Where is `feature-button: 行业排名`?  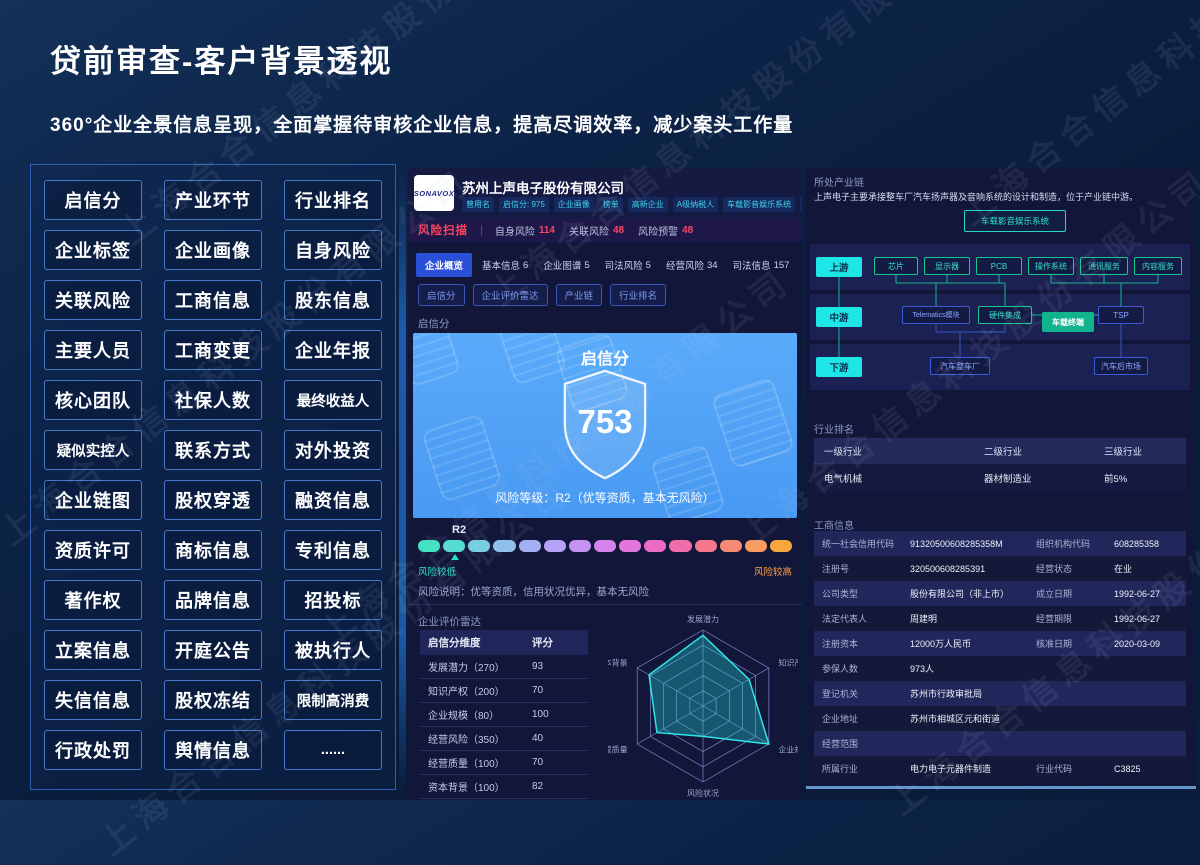 feature-button: 行业排名 is located at coordinates (333, 200).